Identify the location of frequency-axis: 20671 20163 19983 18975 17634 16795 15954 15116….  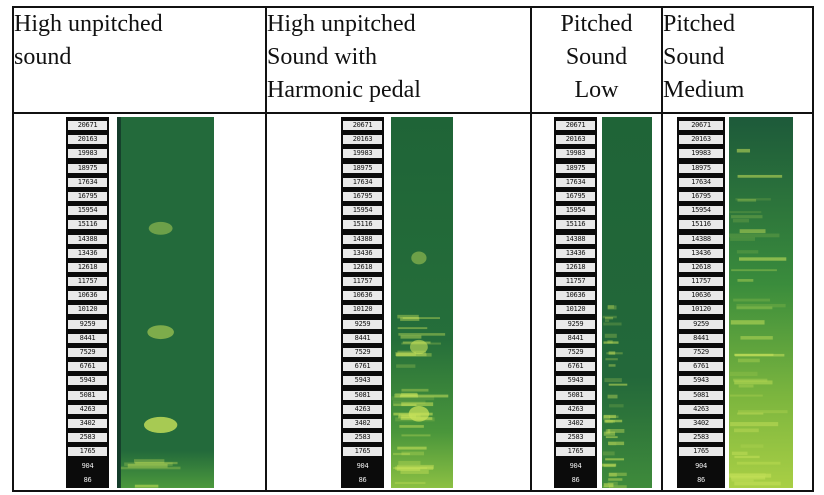
(362, 302).